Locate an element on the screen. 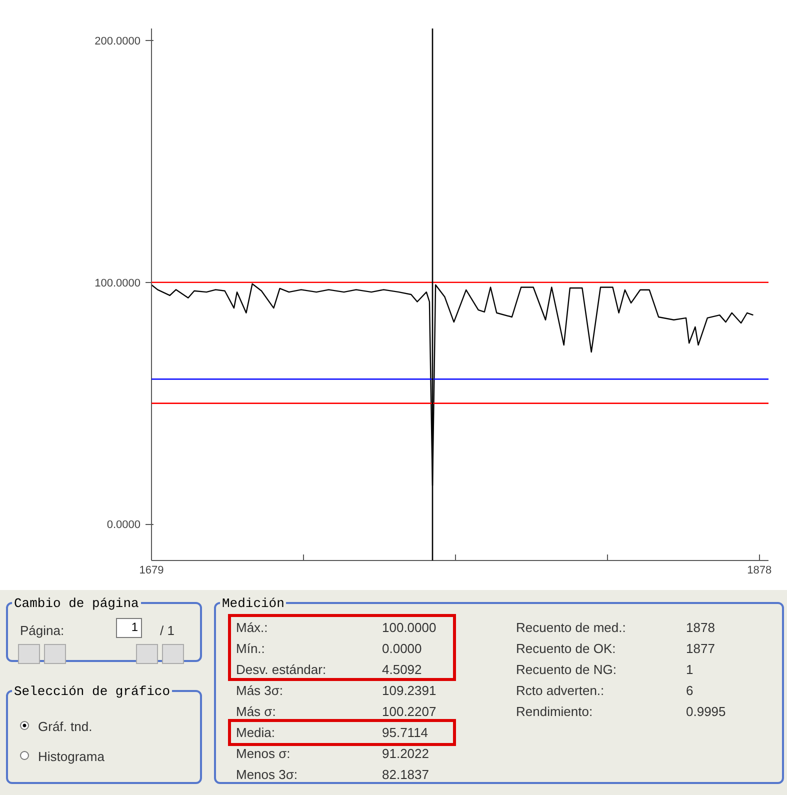 This screenshot has width=787, height=795. text: Más 3σ: is located at coordinates (260, 691).